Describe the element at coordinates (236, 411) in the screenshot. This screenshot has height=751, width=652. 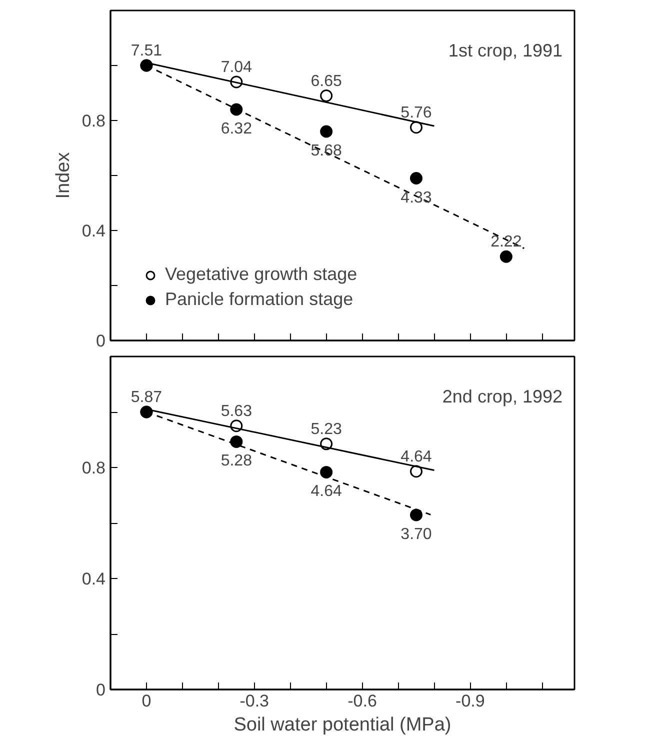
I see `annotation: 5.63` at that location.